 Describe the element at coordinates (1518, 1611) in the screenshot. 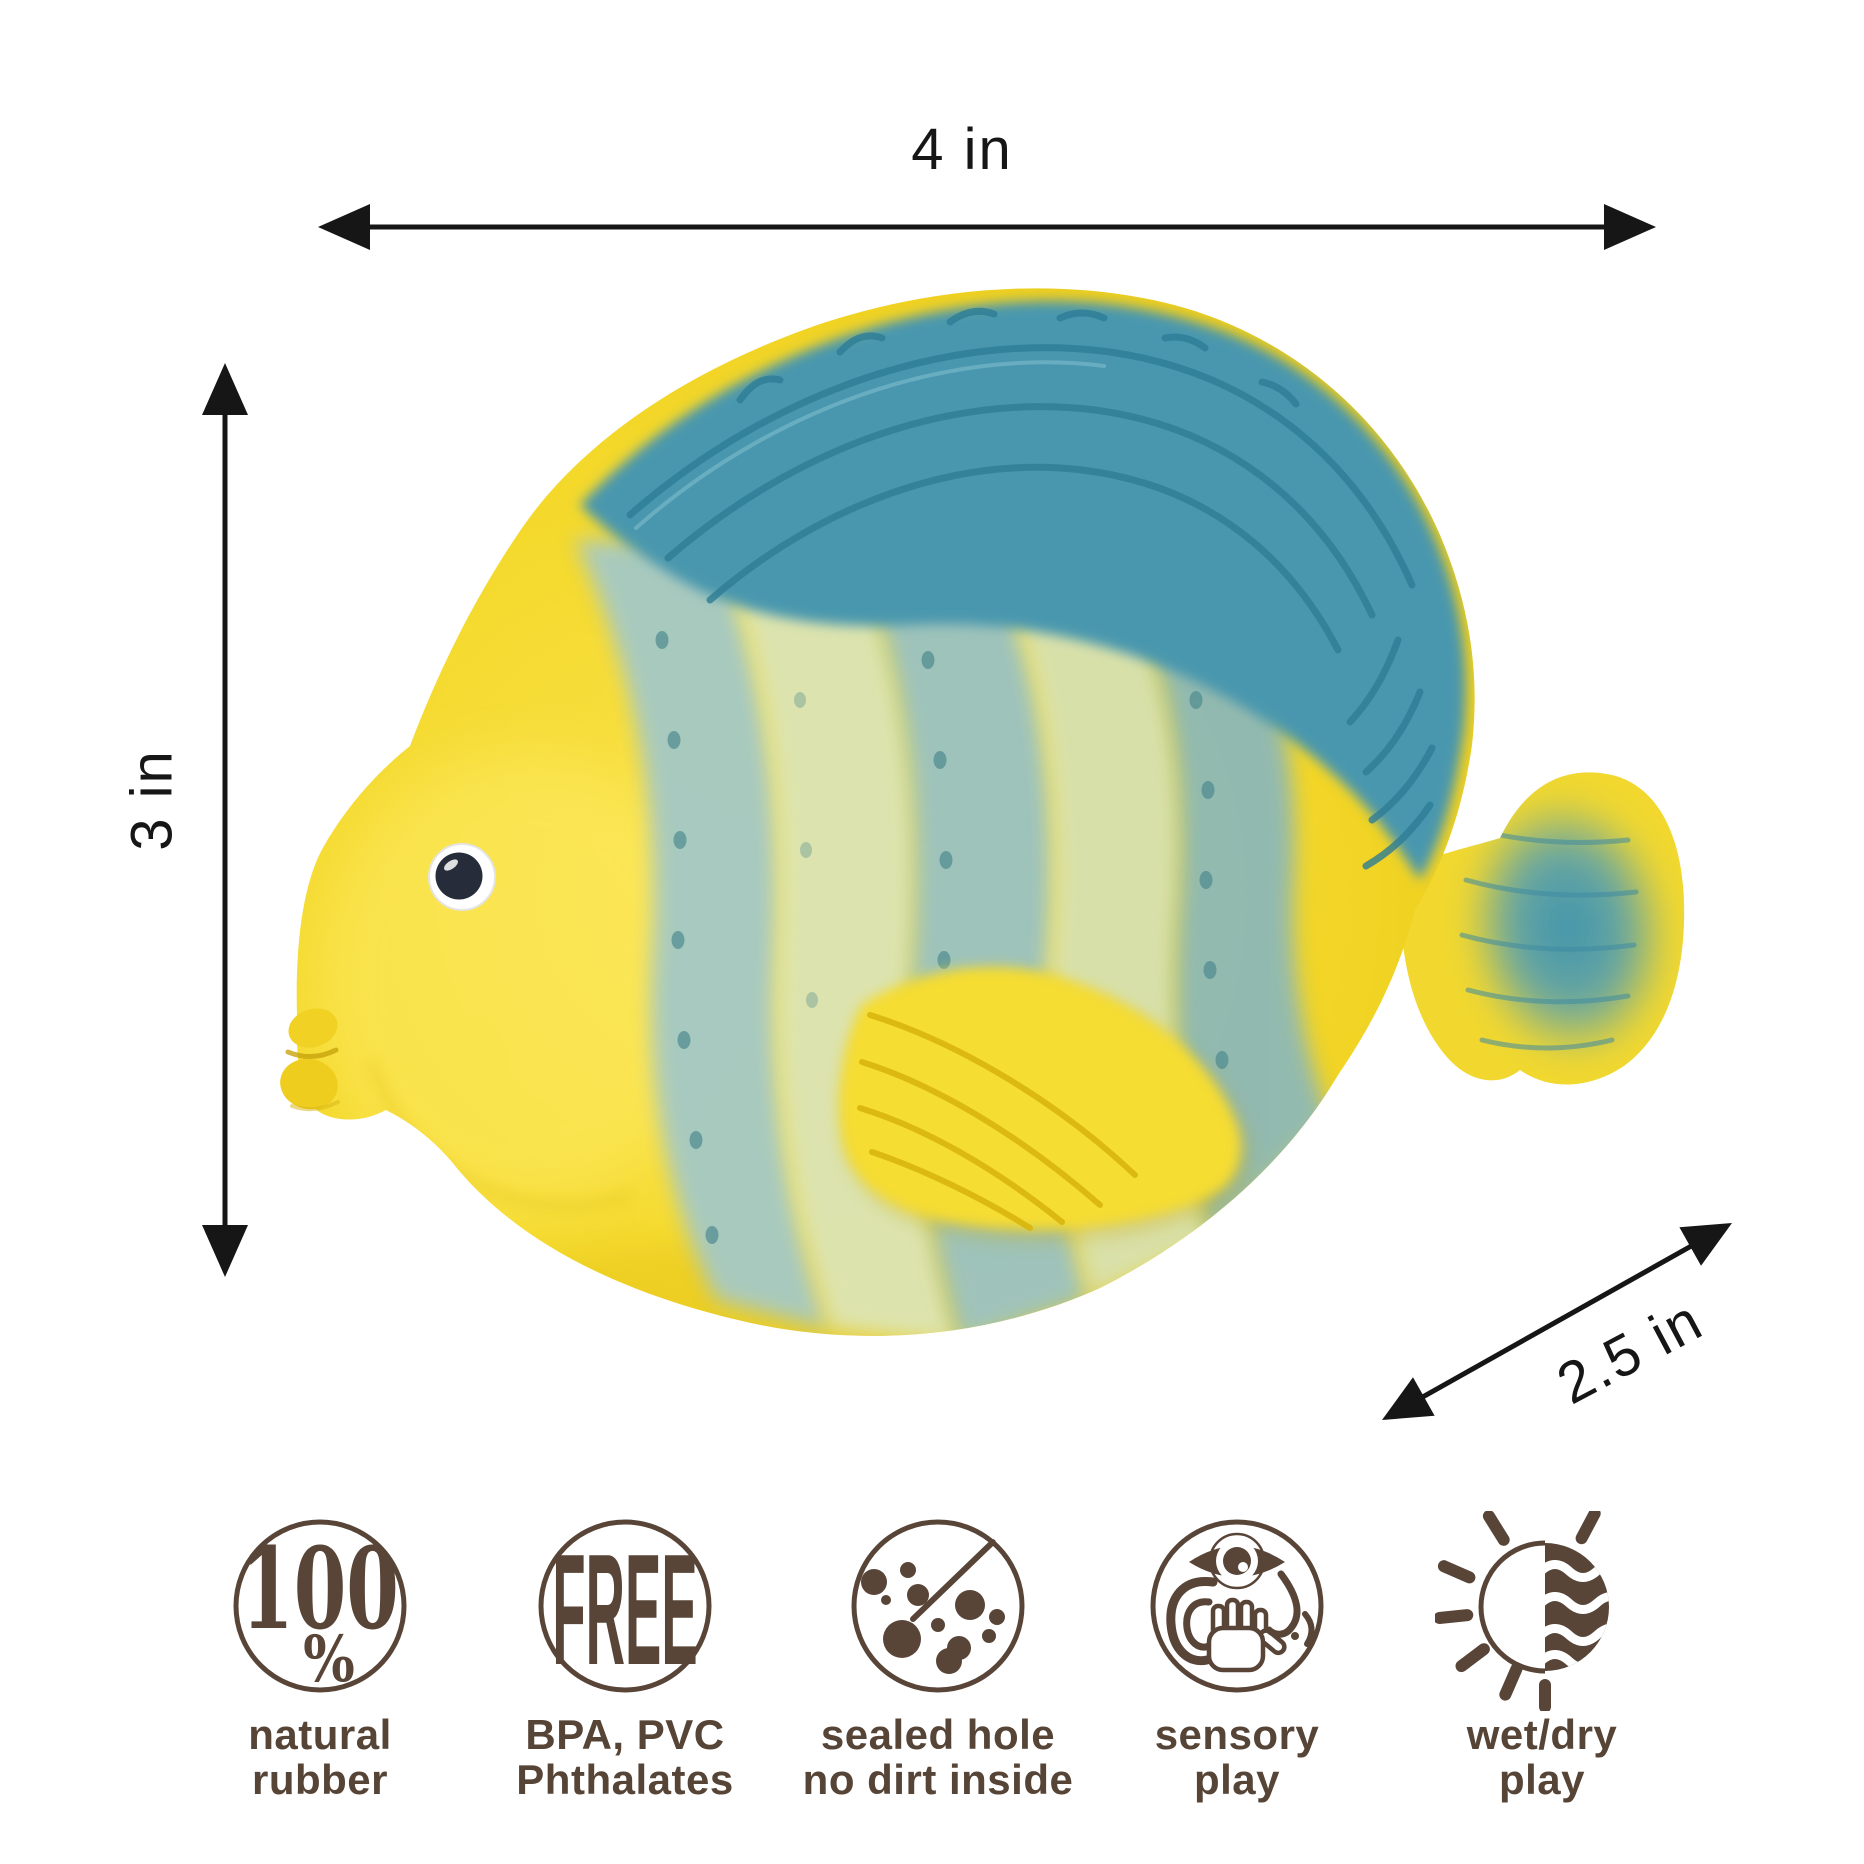

I see `sun-rays` at that location.